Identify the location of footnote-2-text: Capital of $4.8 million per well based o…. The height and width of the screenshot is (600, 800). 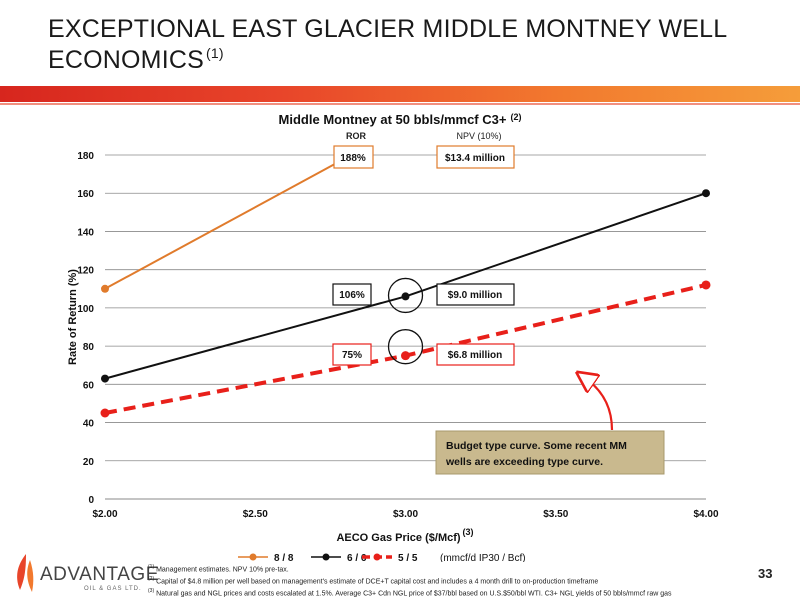
(377, 582).